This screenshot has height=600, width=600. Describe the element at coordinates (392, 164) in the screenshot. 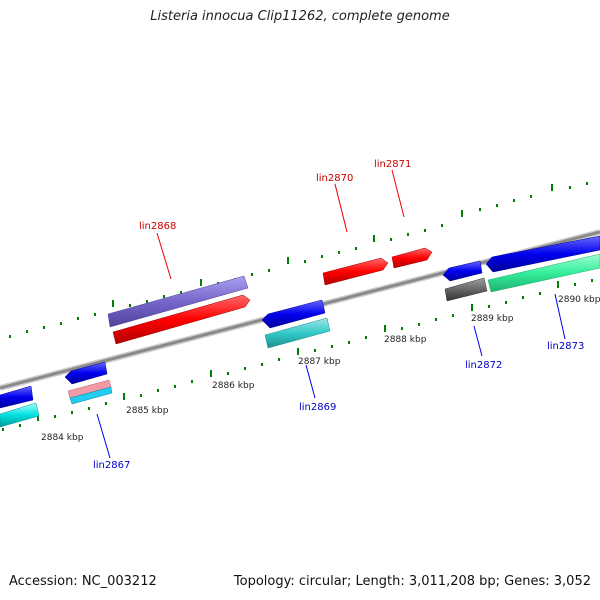

I see `gene-label-lin2871: lin2871` at that location.